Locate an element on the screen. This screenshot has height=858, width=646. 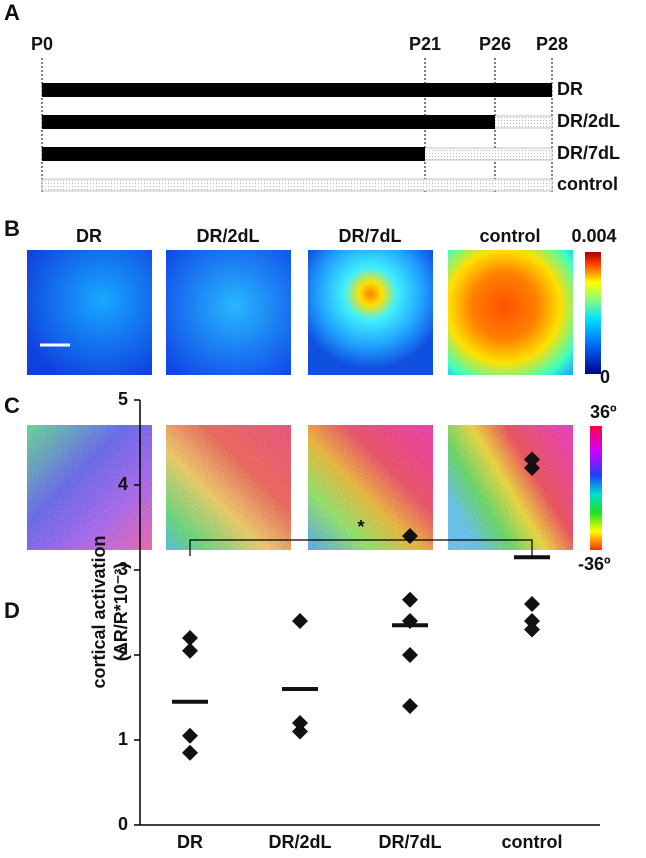
y-axis-label: cortical activation is located at coordinates (99, 611).